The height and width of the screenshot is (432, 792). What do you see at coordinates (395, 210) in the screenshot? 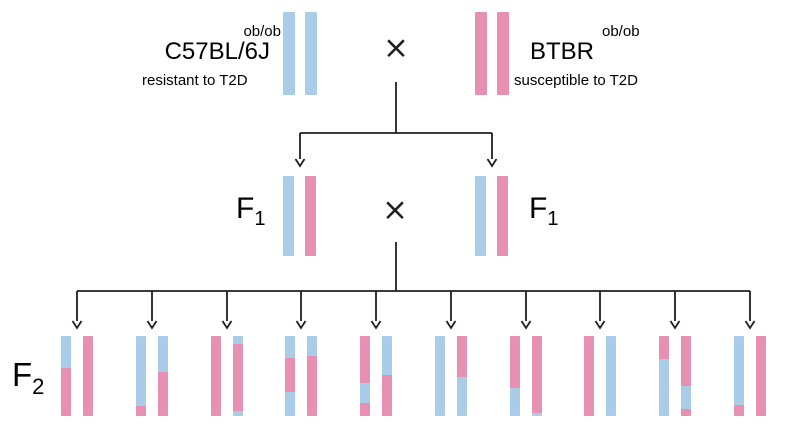
I see `f1-cross-icon: ×` at bounding box center [395, 210].